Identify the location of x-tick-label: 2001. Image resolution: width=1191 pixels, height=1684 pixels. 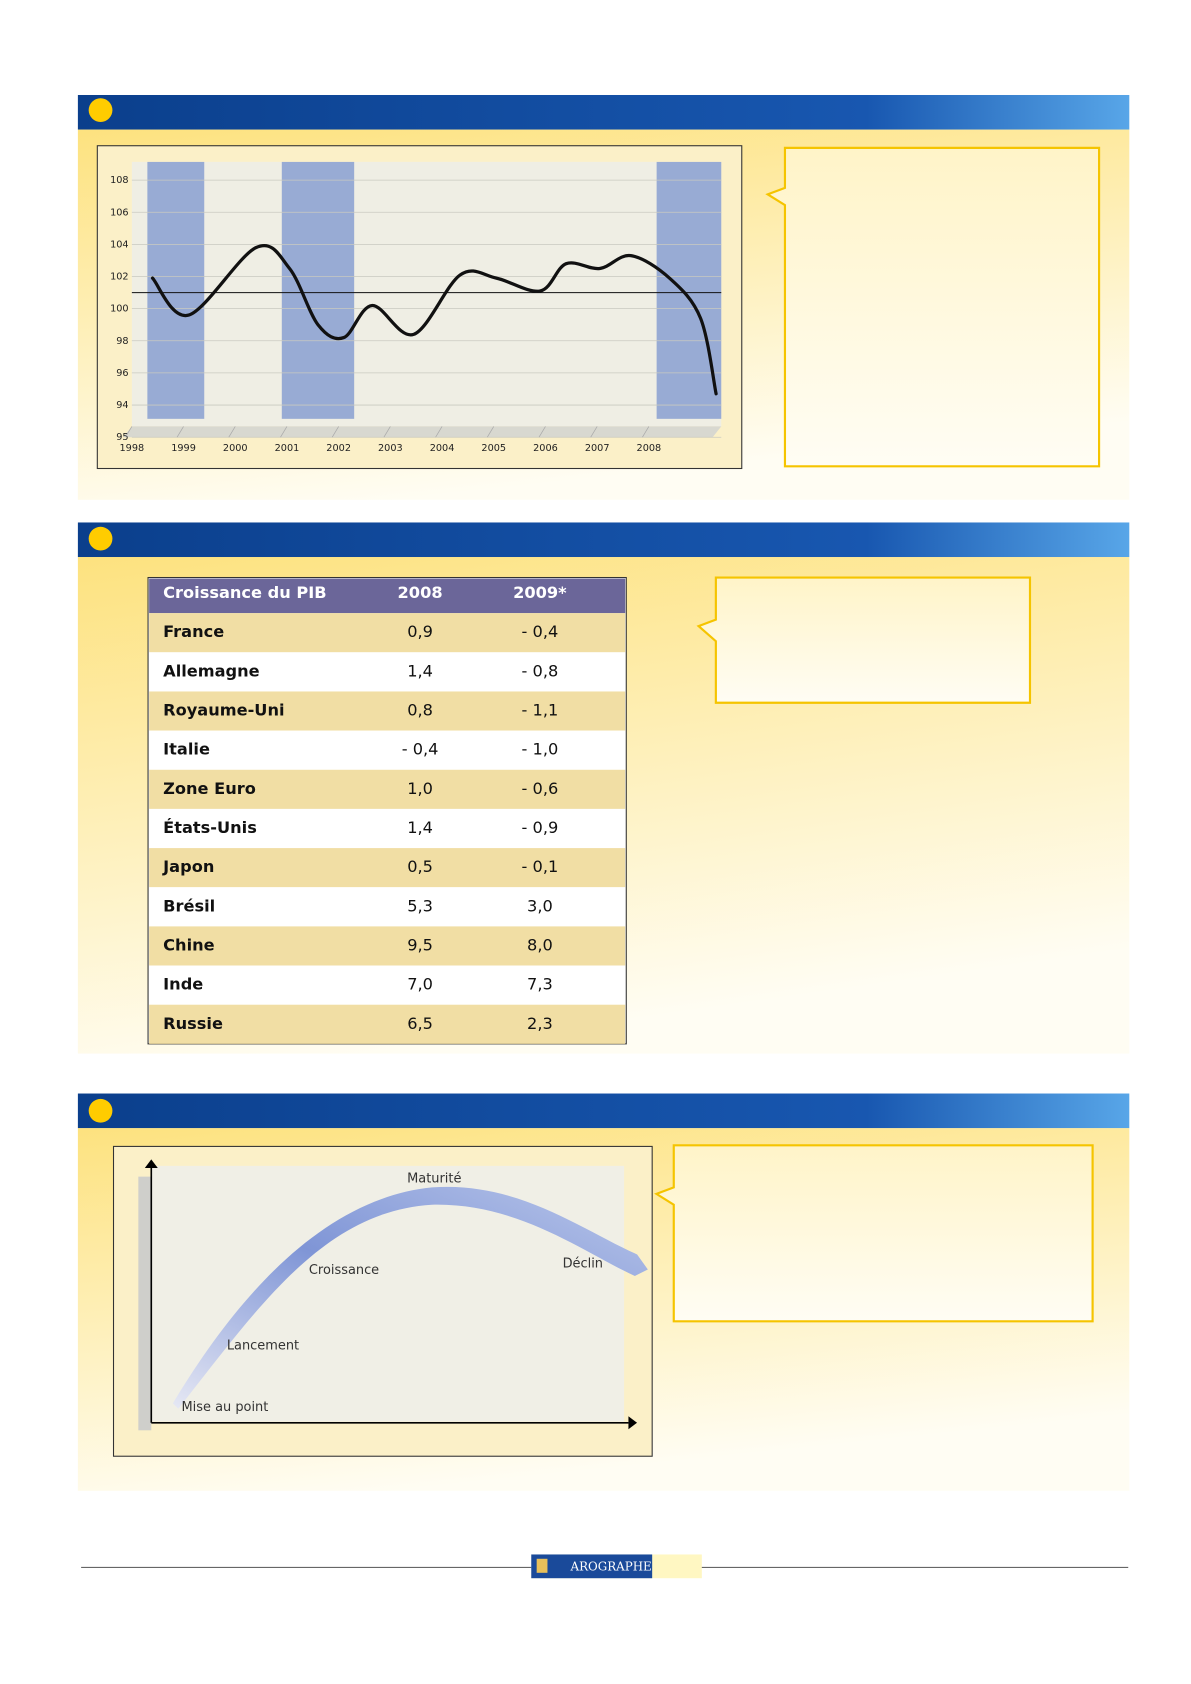
(287, 448).